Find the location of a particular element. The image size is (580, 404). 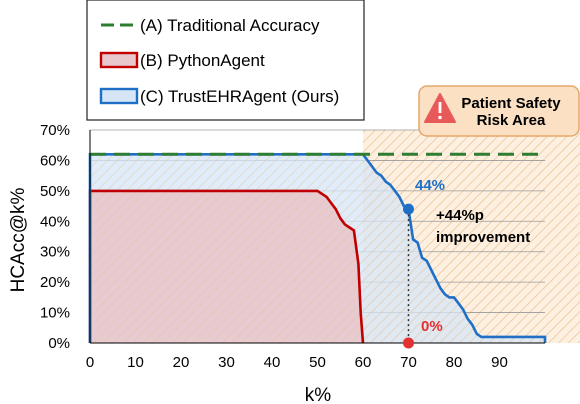

risk-area-callout-box is located at coordinates (499, 111).